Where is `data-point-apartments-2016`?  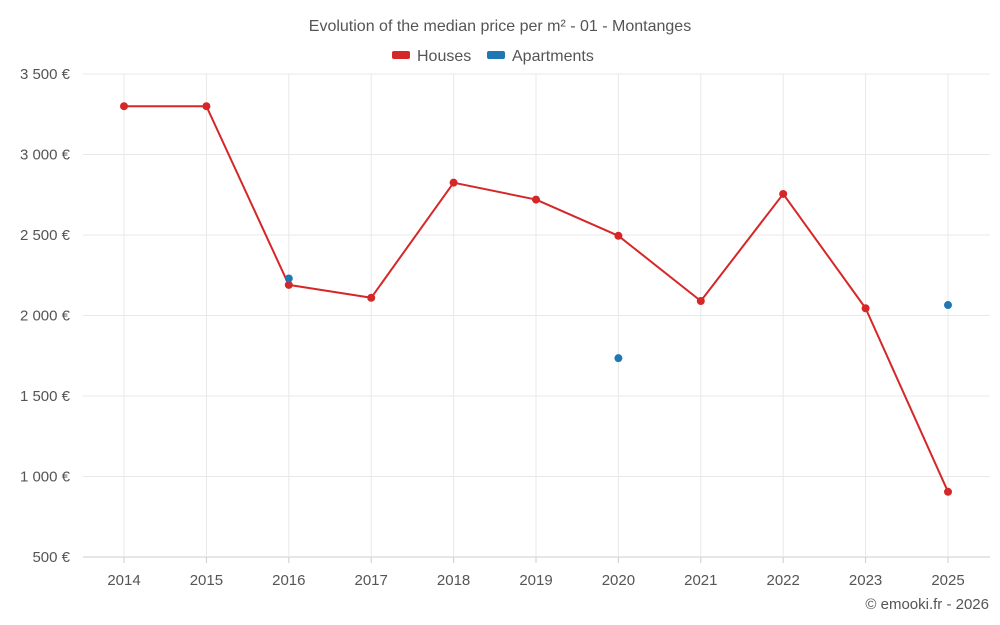 data-point-apartments-2016 is located at coordinates (288, 278).